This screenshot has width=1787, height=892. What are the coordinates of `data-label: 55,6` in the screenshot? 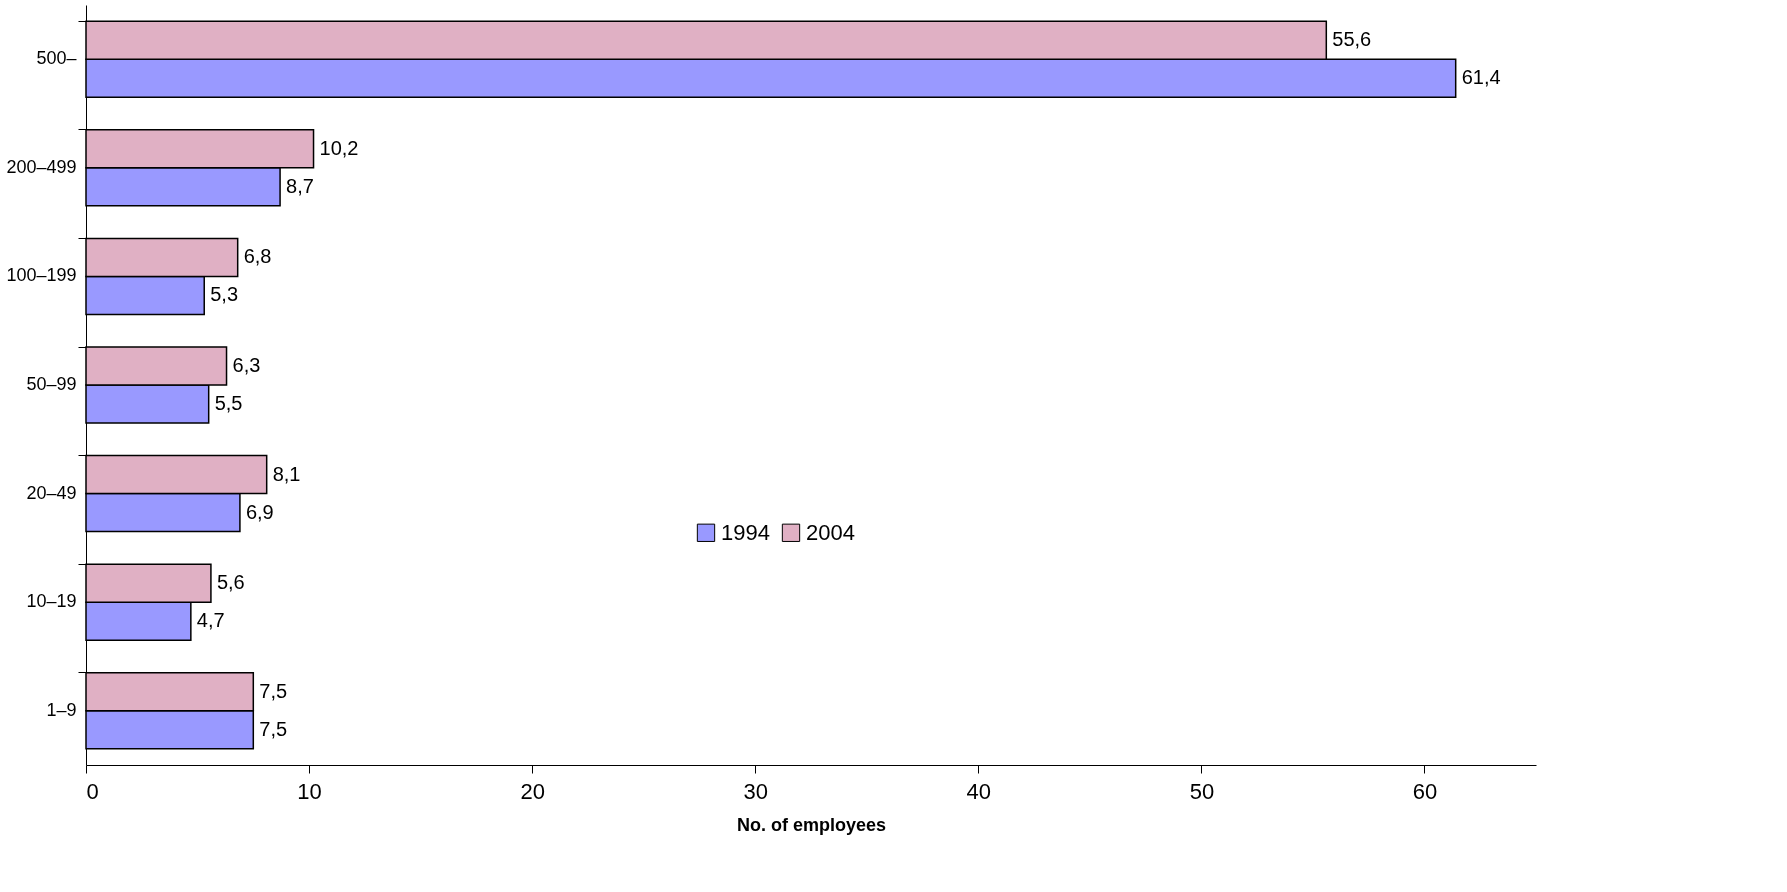 It's located at (1352, 39).